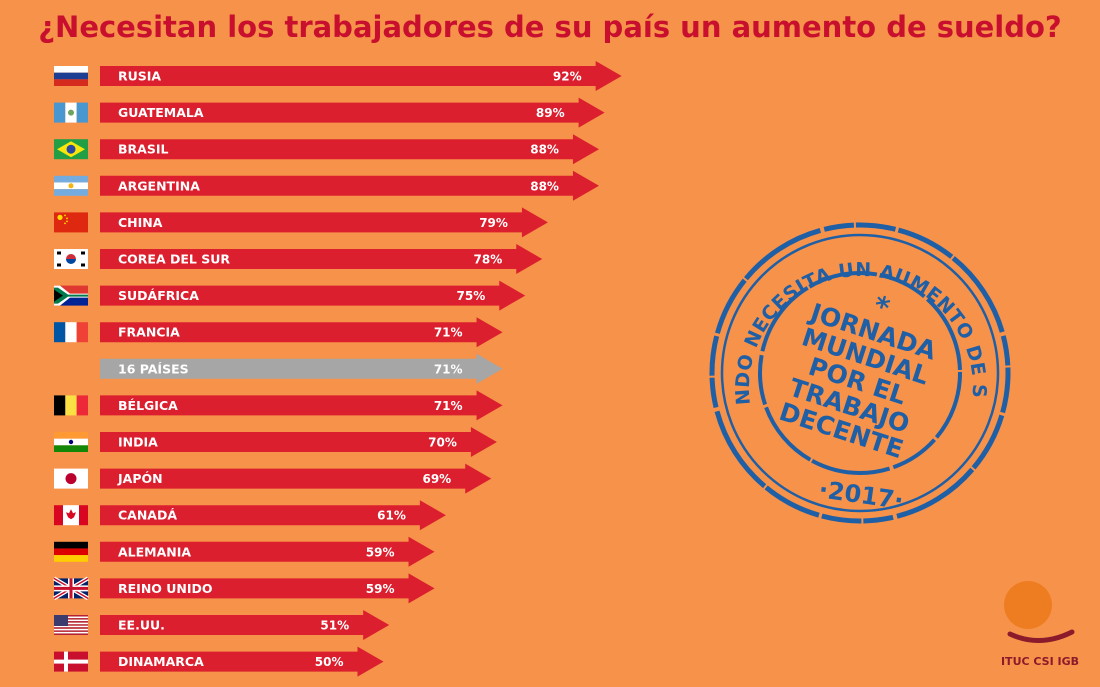  I want to click on value-label-japon: 69%, so click(436, 479).